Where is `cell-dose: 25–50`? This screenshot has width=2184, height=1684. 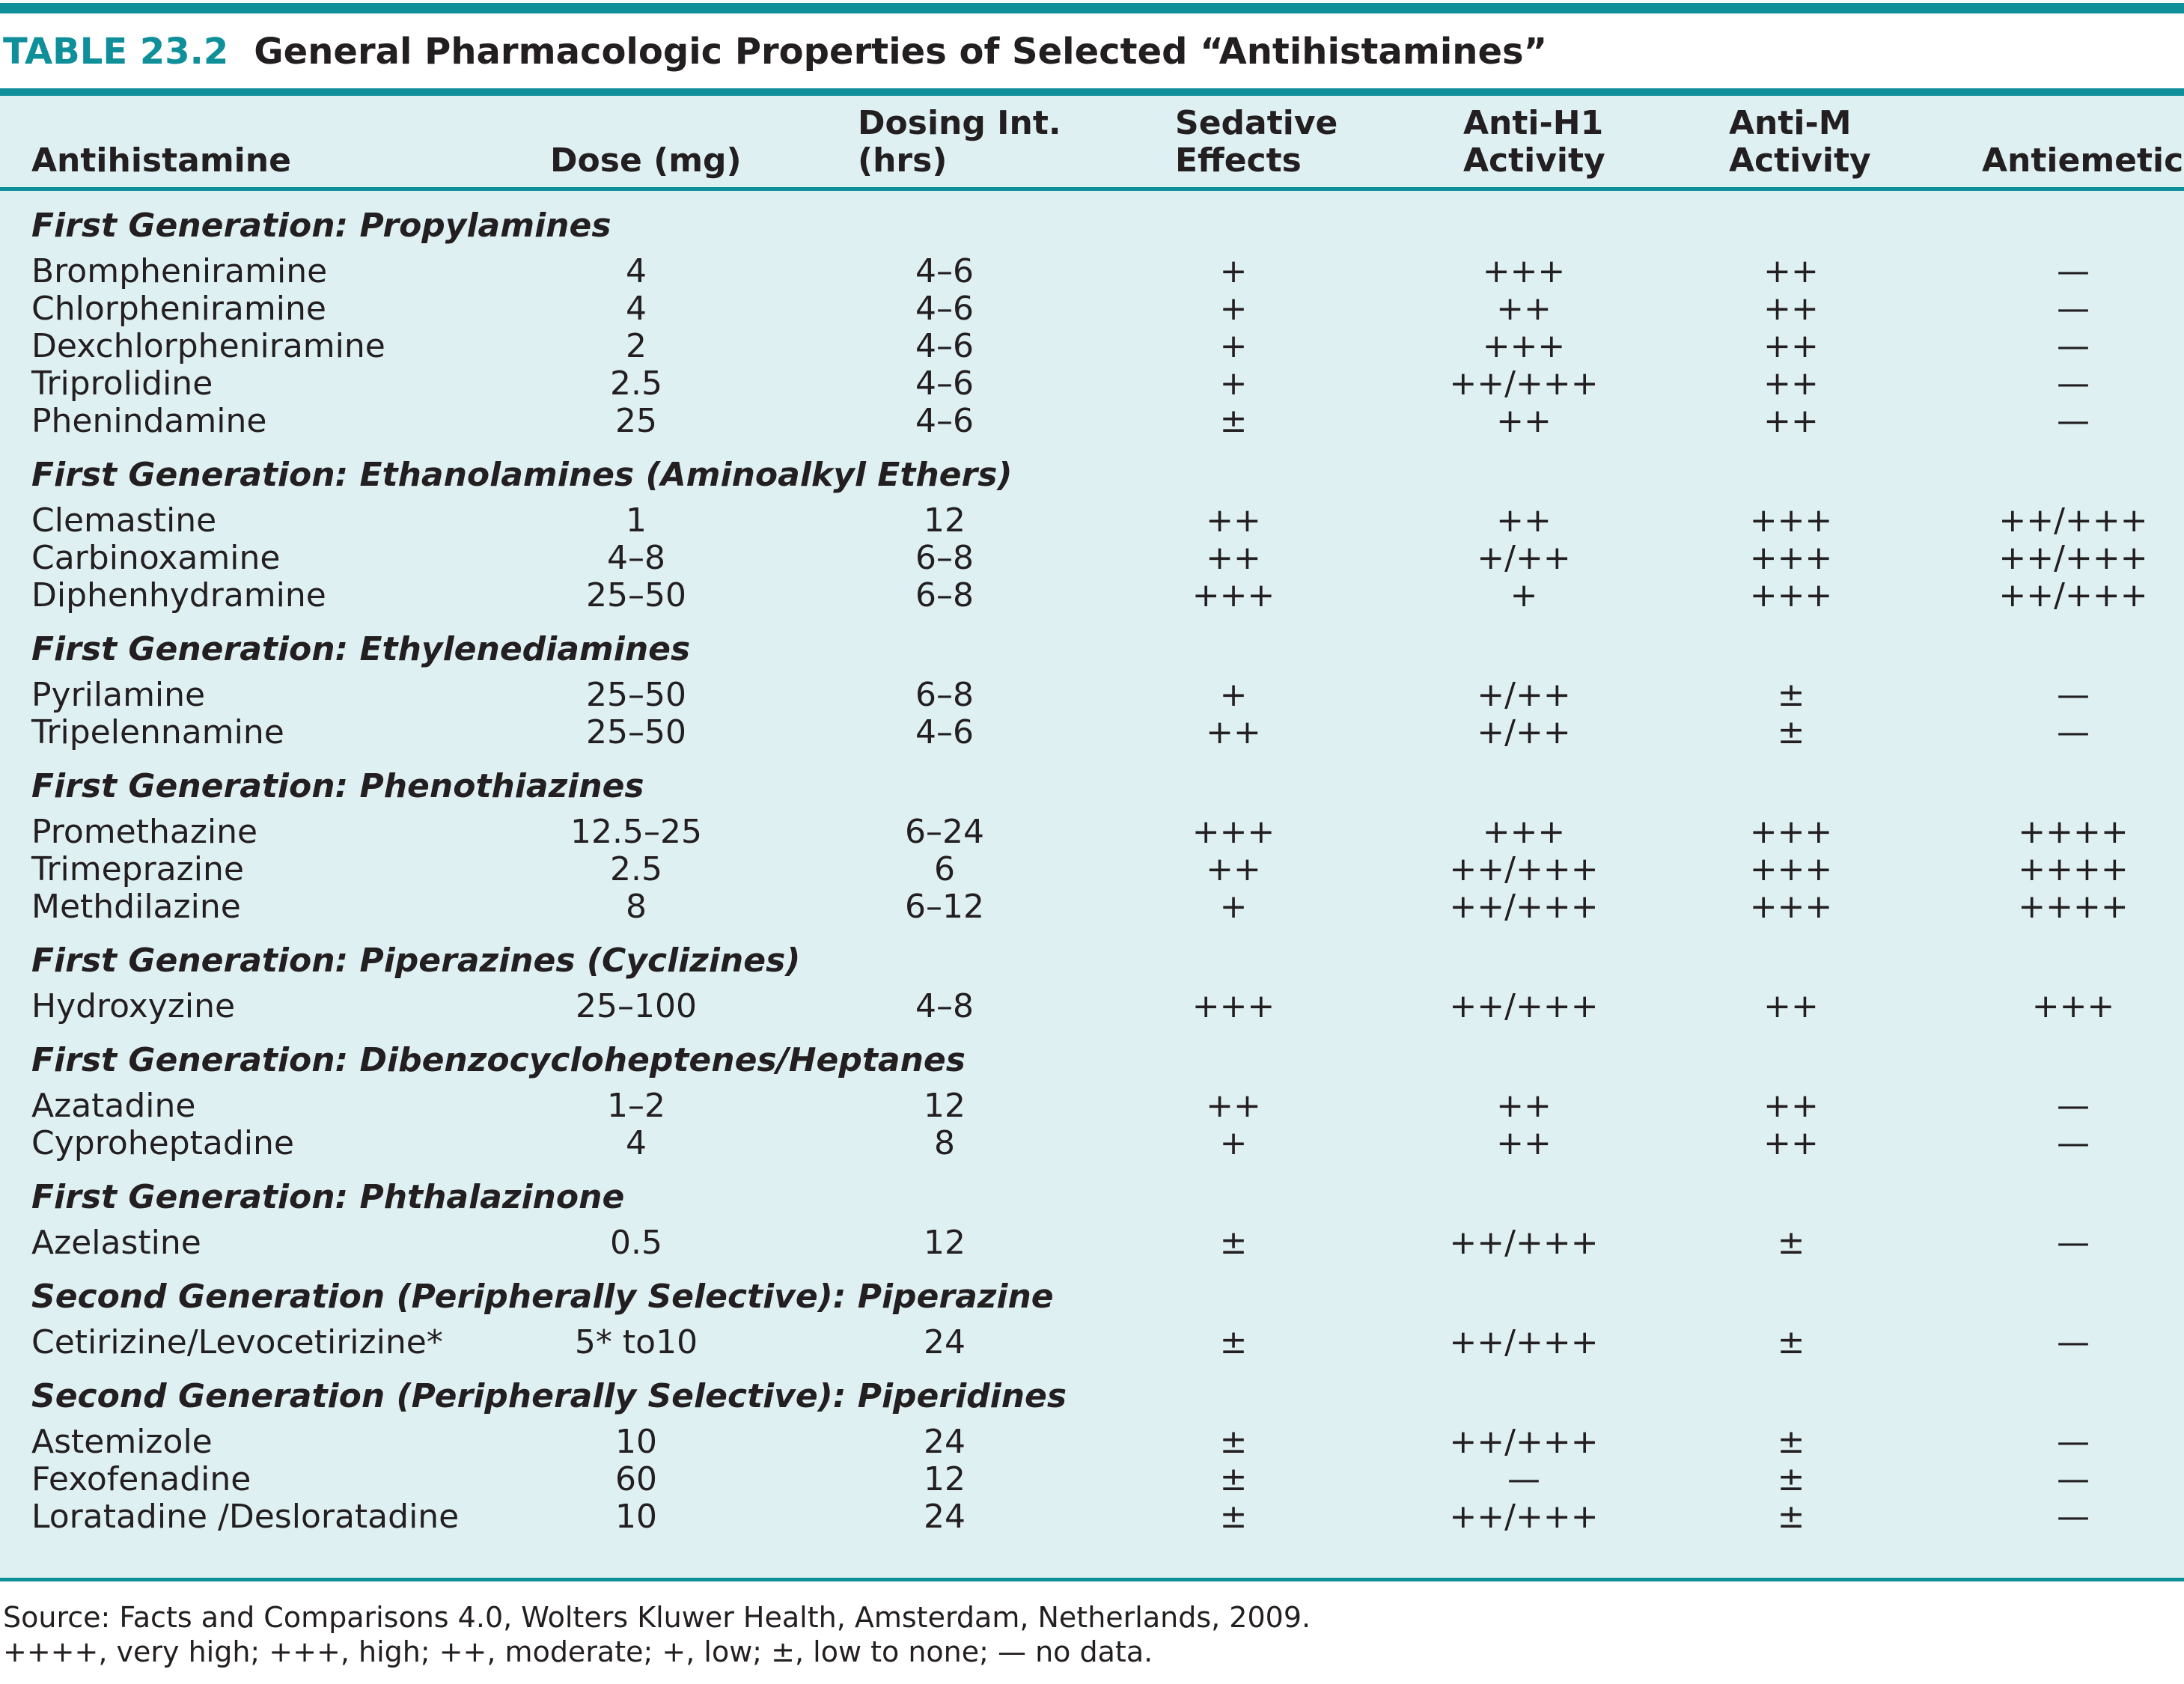
cell-dose: 25–50 is located at coordinates (636, 732).